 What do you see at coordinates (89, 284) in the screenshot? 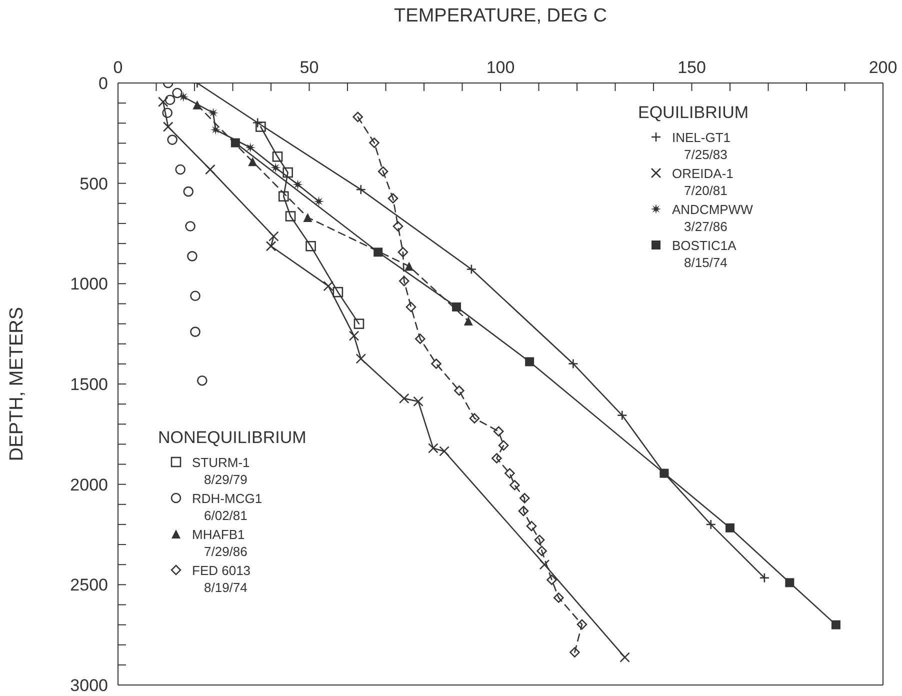
I see `y-tick-label: 1000` at bounding box center [89, 284].